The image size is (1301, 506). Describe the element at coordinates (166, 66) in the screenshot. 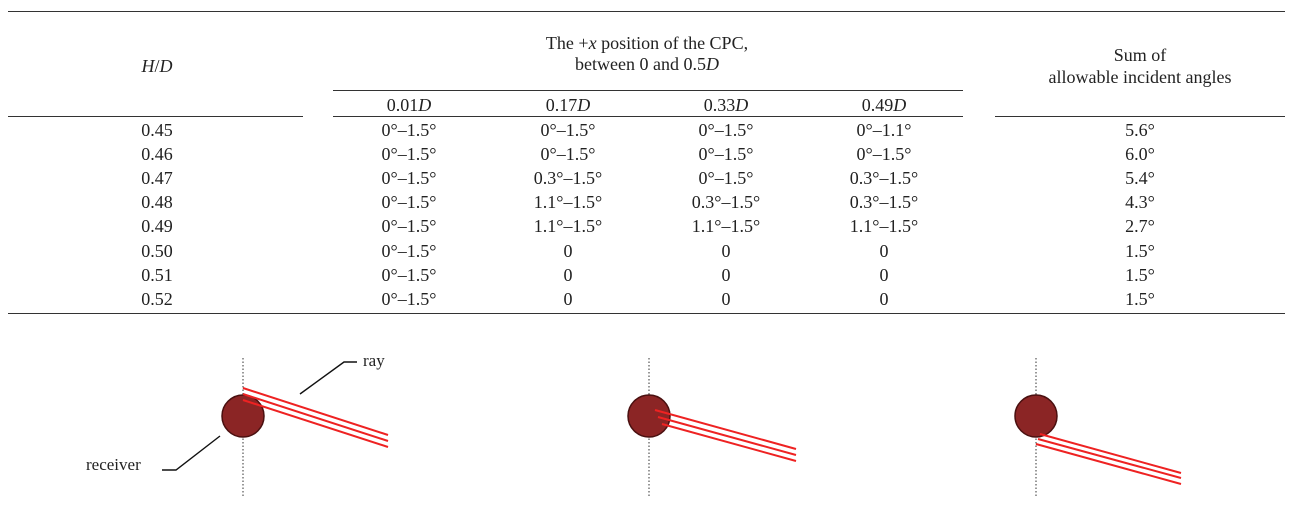

I see `hd-d: D` at that location.